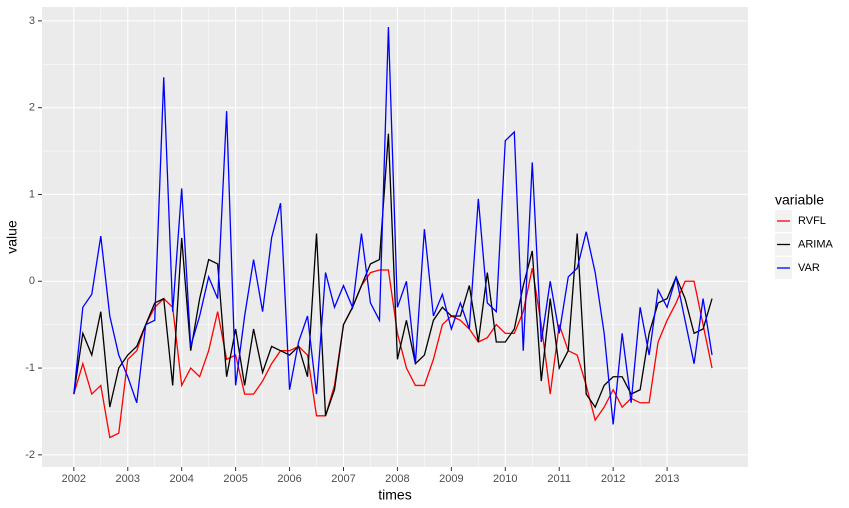 Image resolution: width=849 pixels, height=508 pixels. Describe the element at coordinates (235, 479) in the screenshot. I see `x-tick-label: 2005` at that location.